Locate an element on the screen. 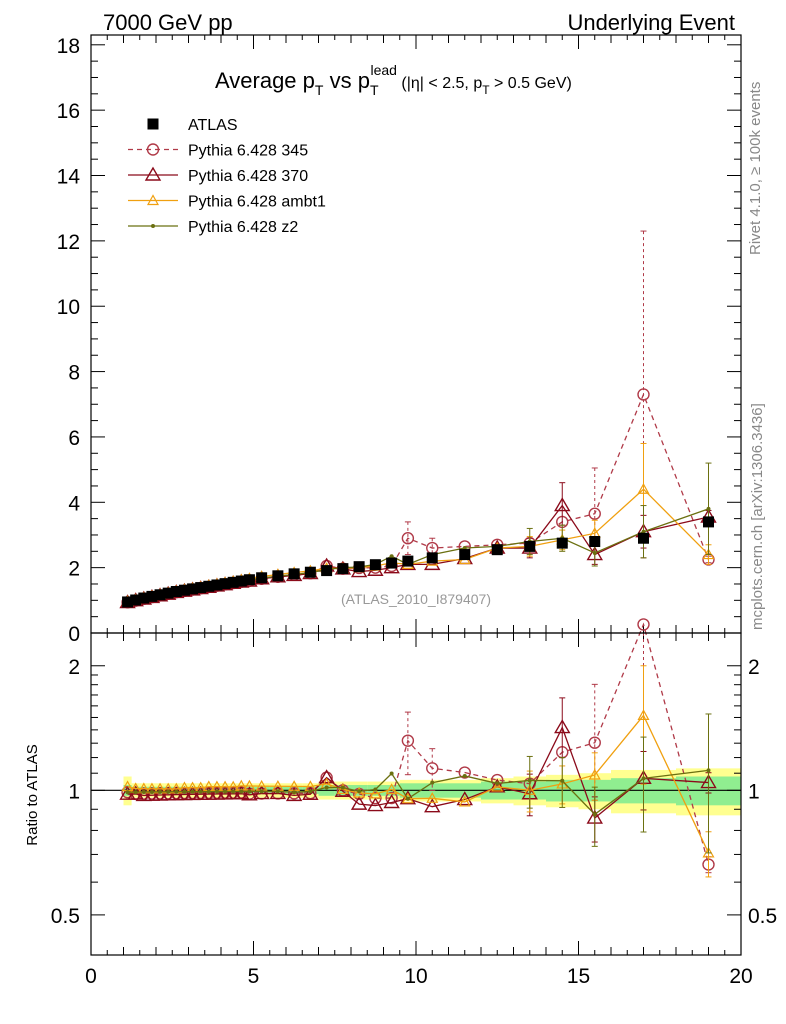  legend-entry-z2: Pythia 6.428 z2 is located at coordinates (213, 227).